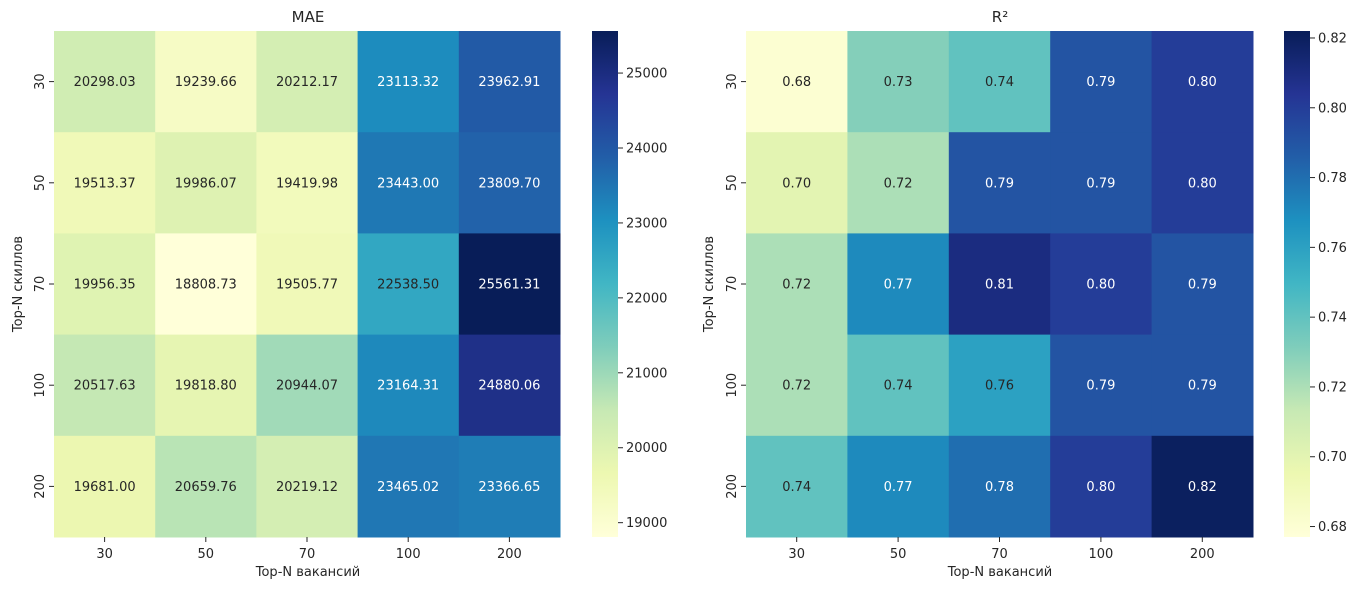 This screenshot has height=590, width=1360. Describe the element at coordinates (40, 486) in the screenshot. I see `y-tick-label: 200` at that location.